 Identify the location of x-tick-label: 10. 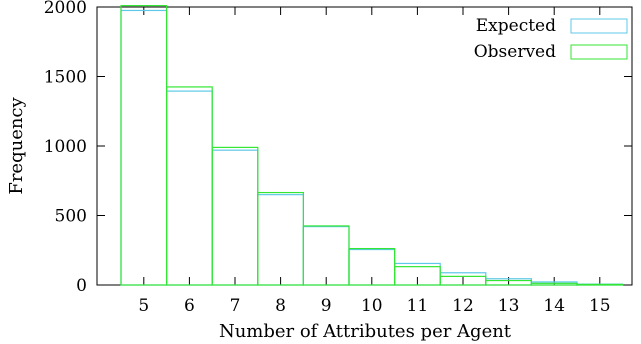
(372, 306).